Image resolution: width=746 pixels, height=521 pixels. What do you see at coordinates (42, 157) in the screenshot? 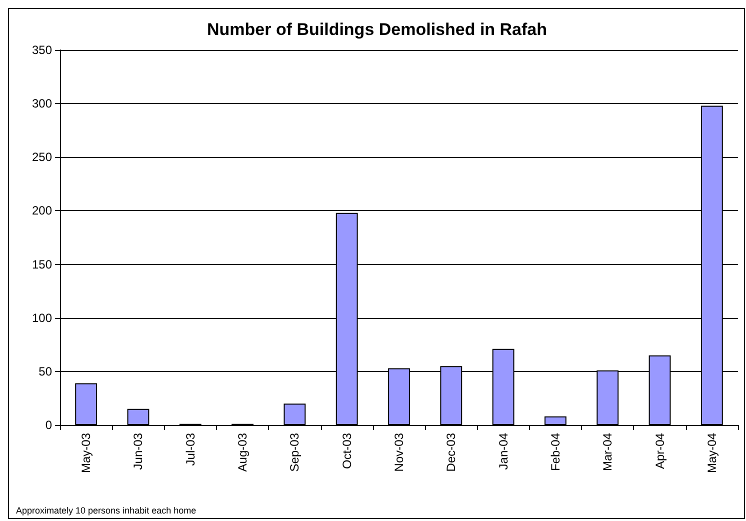
I see `y-tick-label: 250` at bounding box center [42, 157].